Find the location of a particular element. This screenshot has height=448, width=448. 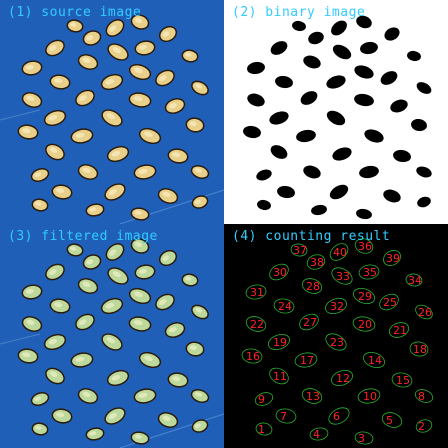

binary-image-caption: (2) binary image is located at coordinates (298, 12).